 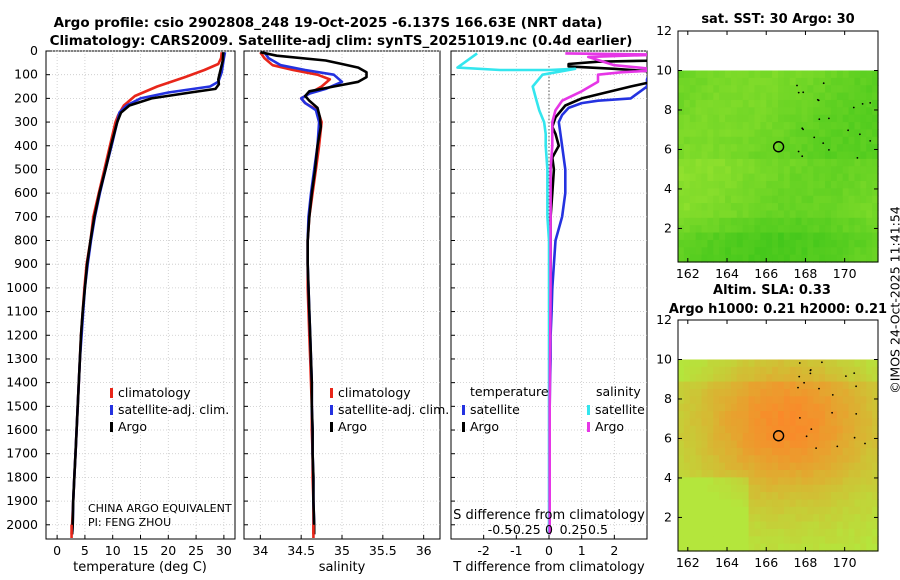 What do you see at coordinates (664, 69) in the screenshot?
I see `y-tick-label: 10` at bounding box center [664, 69].